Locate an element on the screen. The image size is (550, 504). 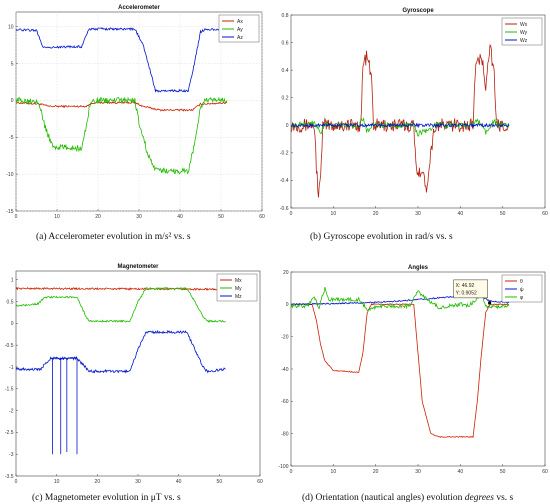
angles-legend-label: θ is located at coordinates (521, 282).